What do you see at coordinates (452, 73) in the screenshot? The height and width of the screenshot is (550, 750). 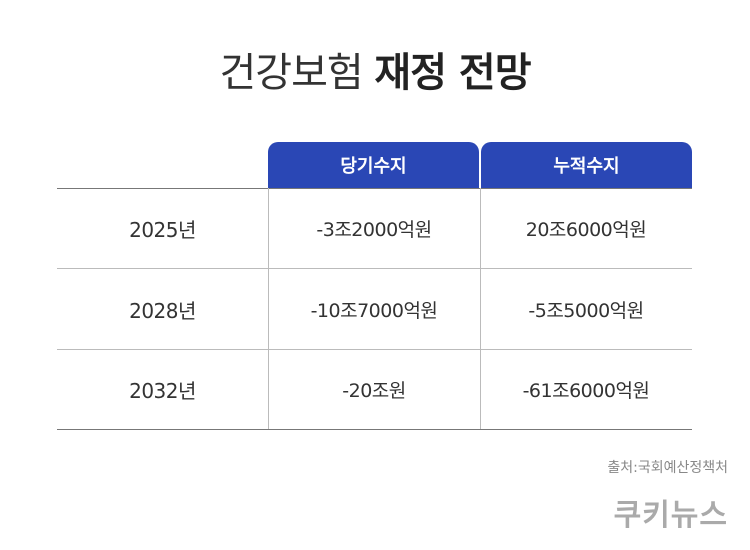 I see `title-bold: 재정 전망` at bounding box center [452, 73].